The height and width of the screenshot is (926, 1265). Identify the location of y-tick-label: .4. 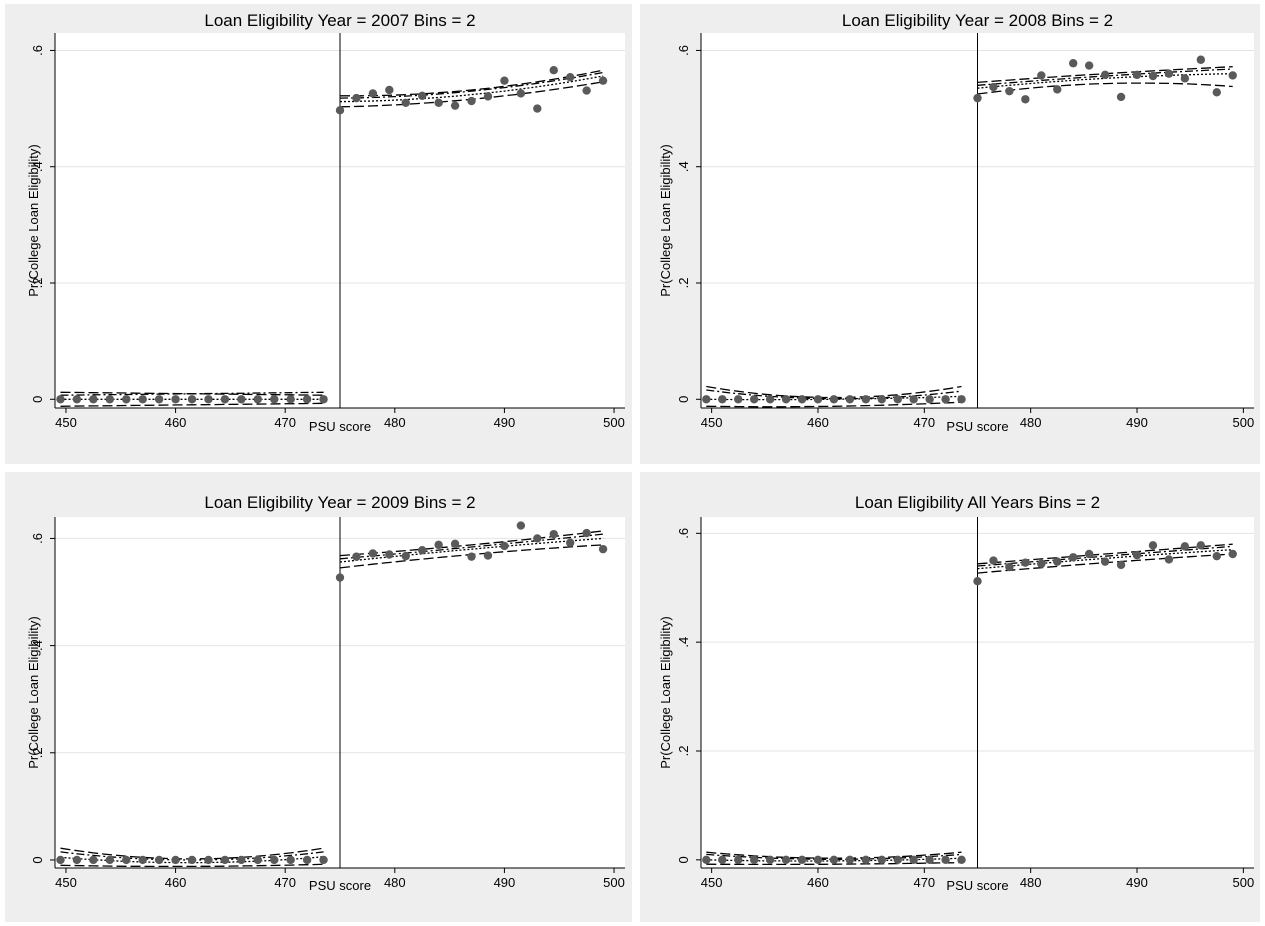
(37, 166).